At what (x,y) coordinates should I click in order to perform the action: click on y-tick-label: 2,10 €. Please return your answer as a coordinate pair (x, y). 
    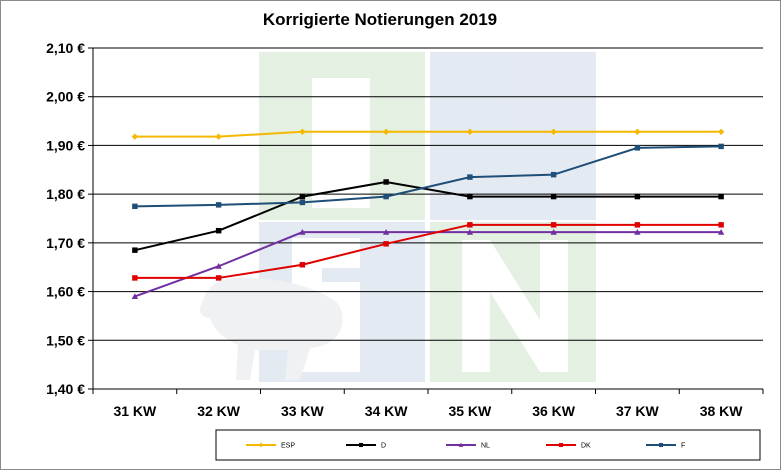
    Looking at the image, I should click on (65, 48).